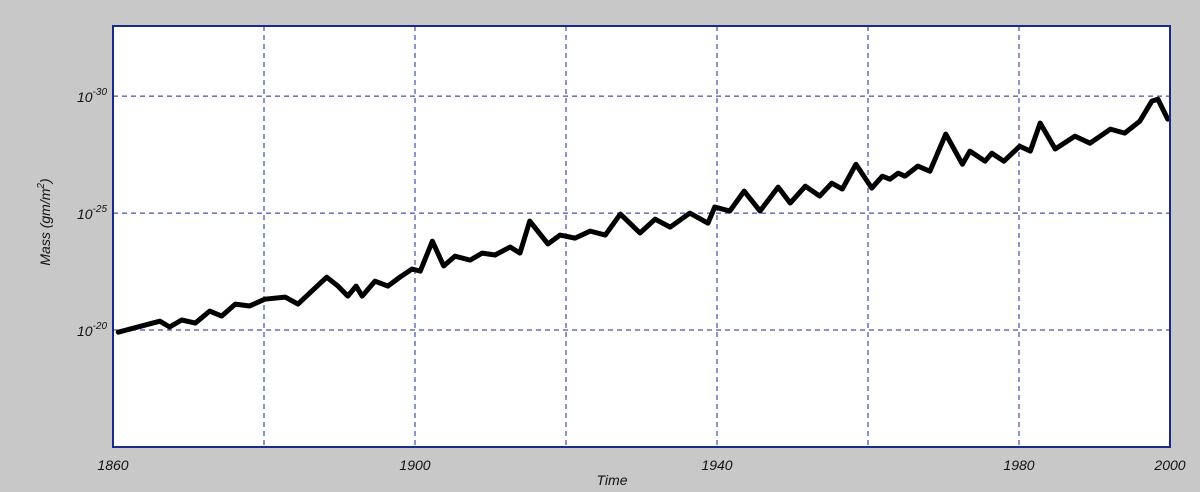  What do you see at coordinates (45, 181) in the screenshot?
I see `y-axis-label-end: )` at bounding box center [45, 181].